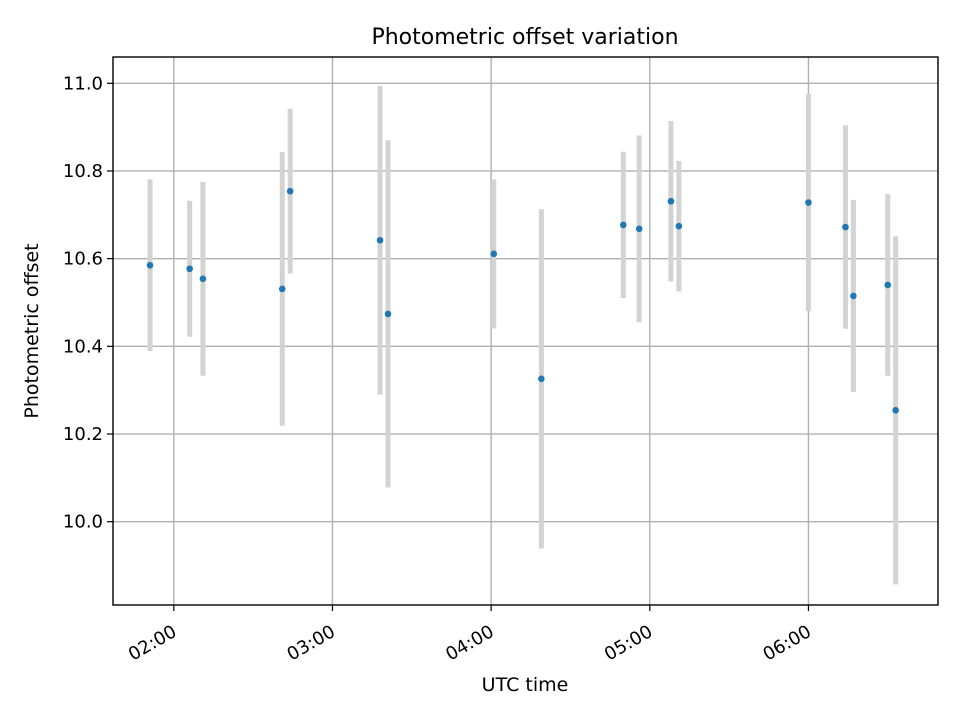 The image size is (960, 720). I want to click on y-tick-label: 10.2, so click(83, 434).